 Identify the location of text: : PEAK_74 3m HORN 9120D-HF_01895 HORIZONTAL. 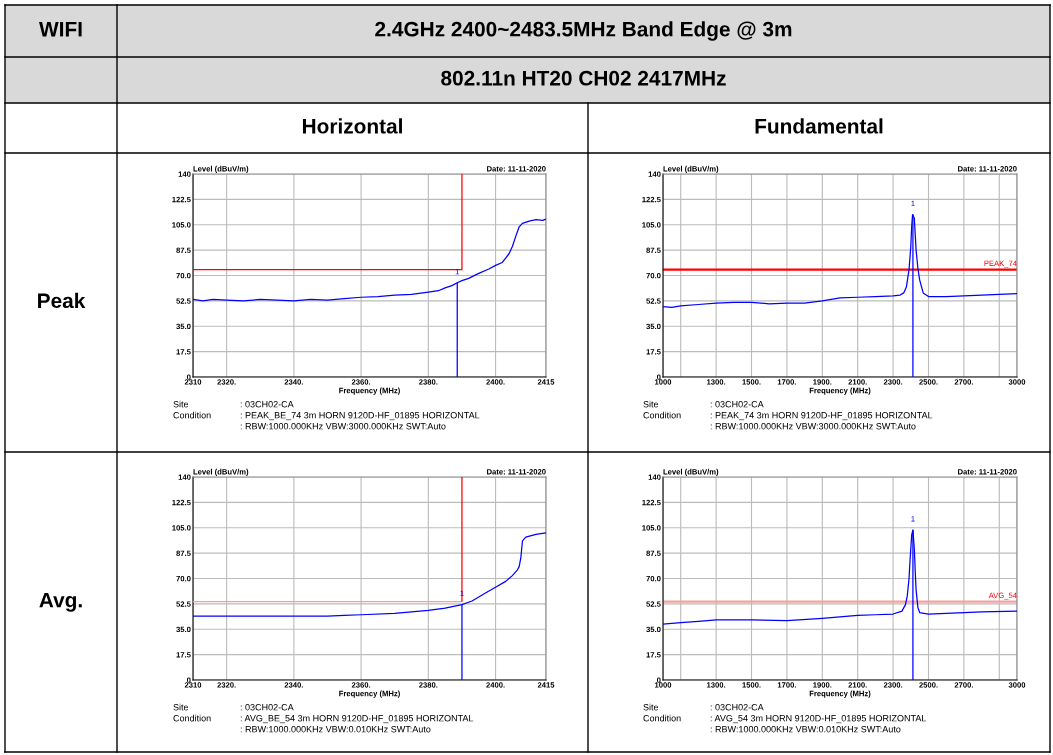
(821, 416).